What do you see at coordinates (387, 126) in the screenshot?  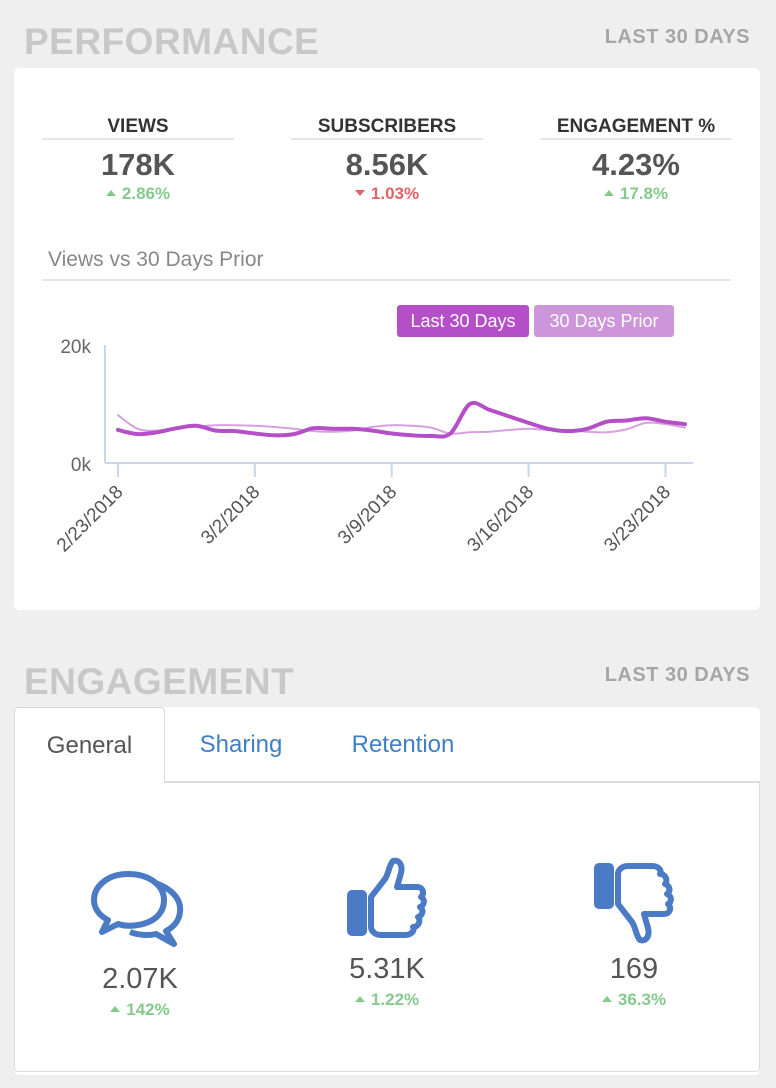 I see `kpi-label: SUBSCRIBERS` at bounding box center [387, 126].